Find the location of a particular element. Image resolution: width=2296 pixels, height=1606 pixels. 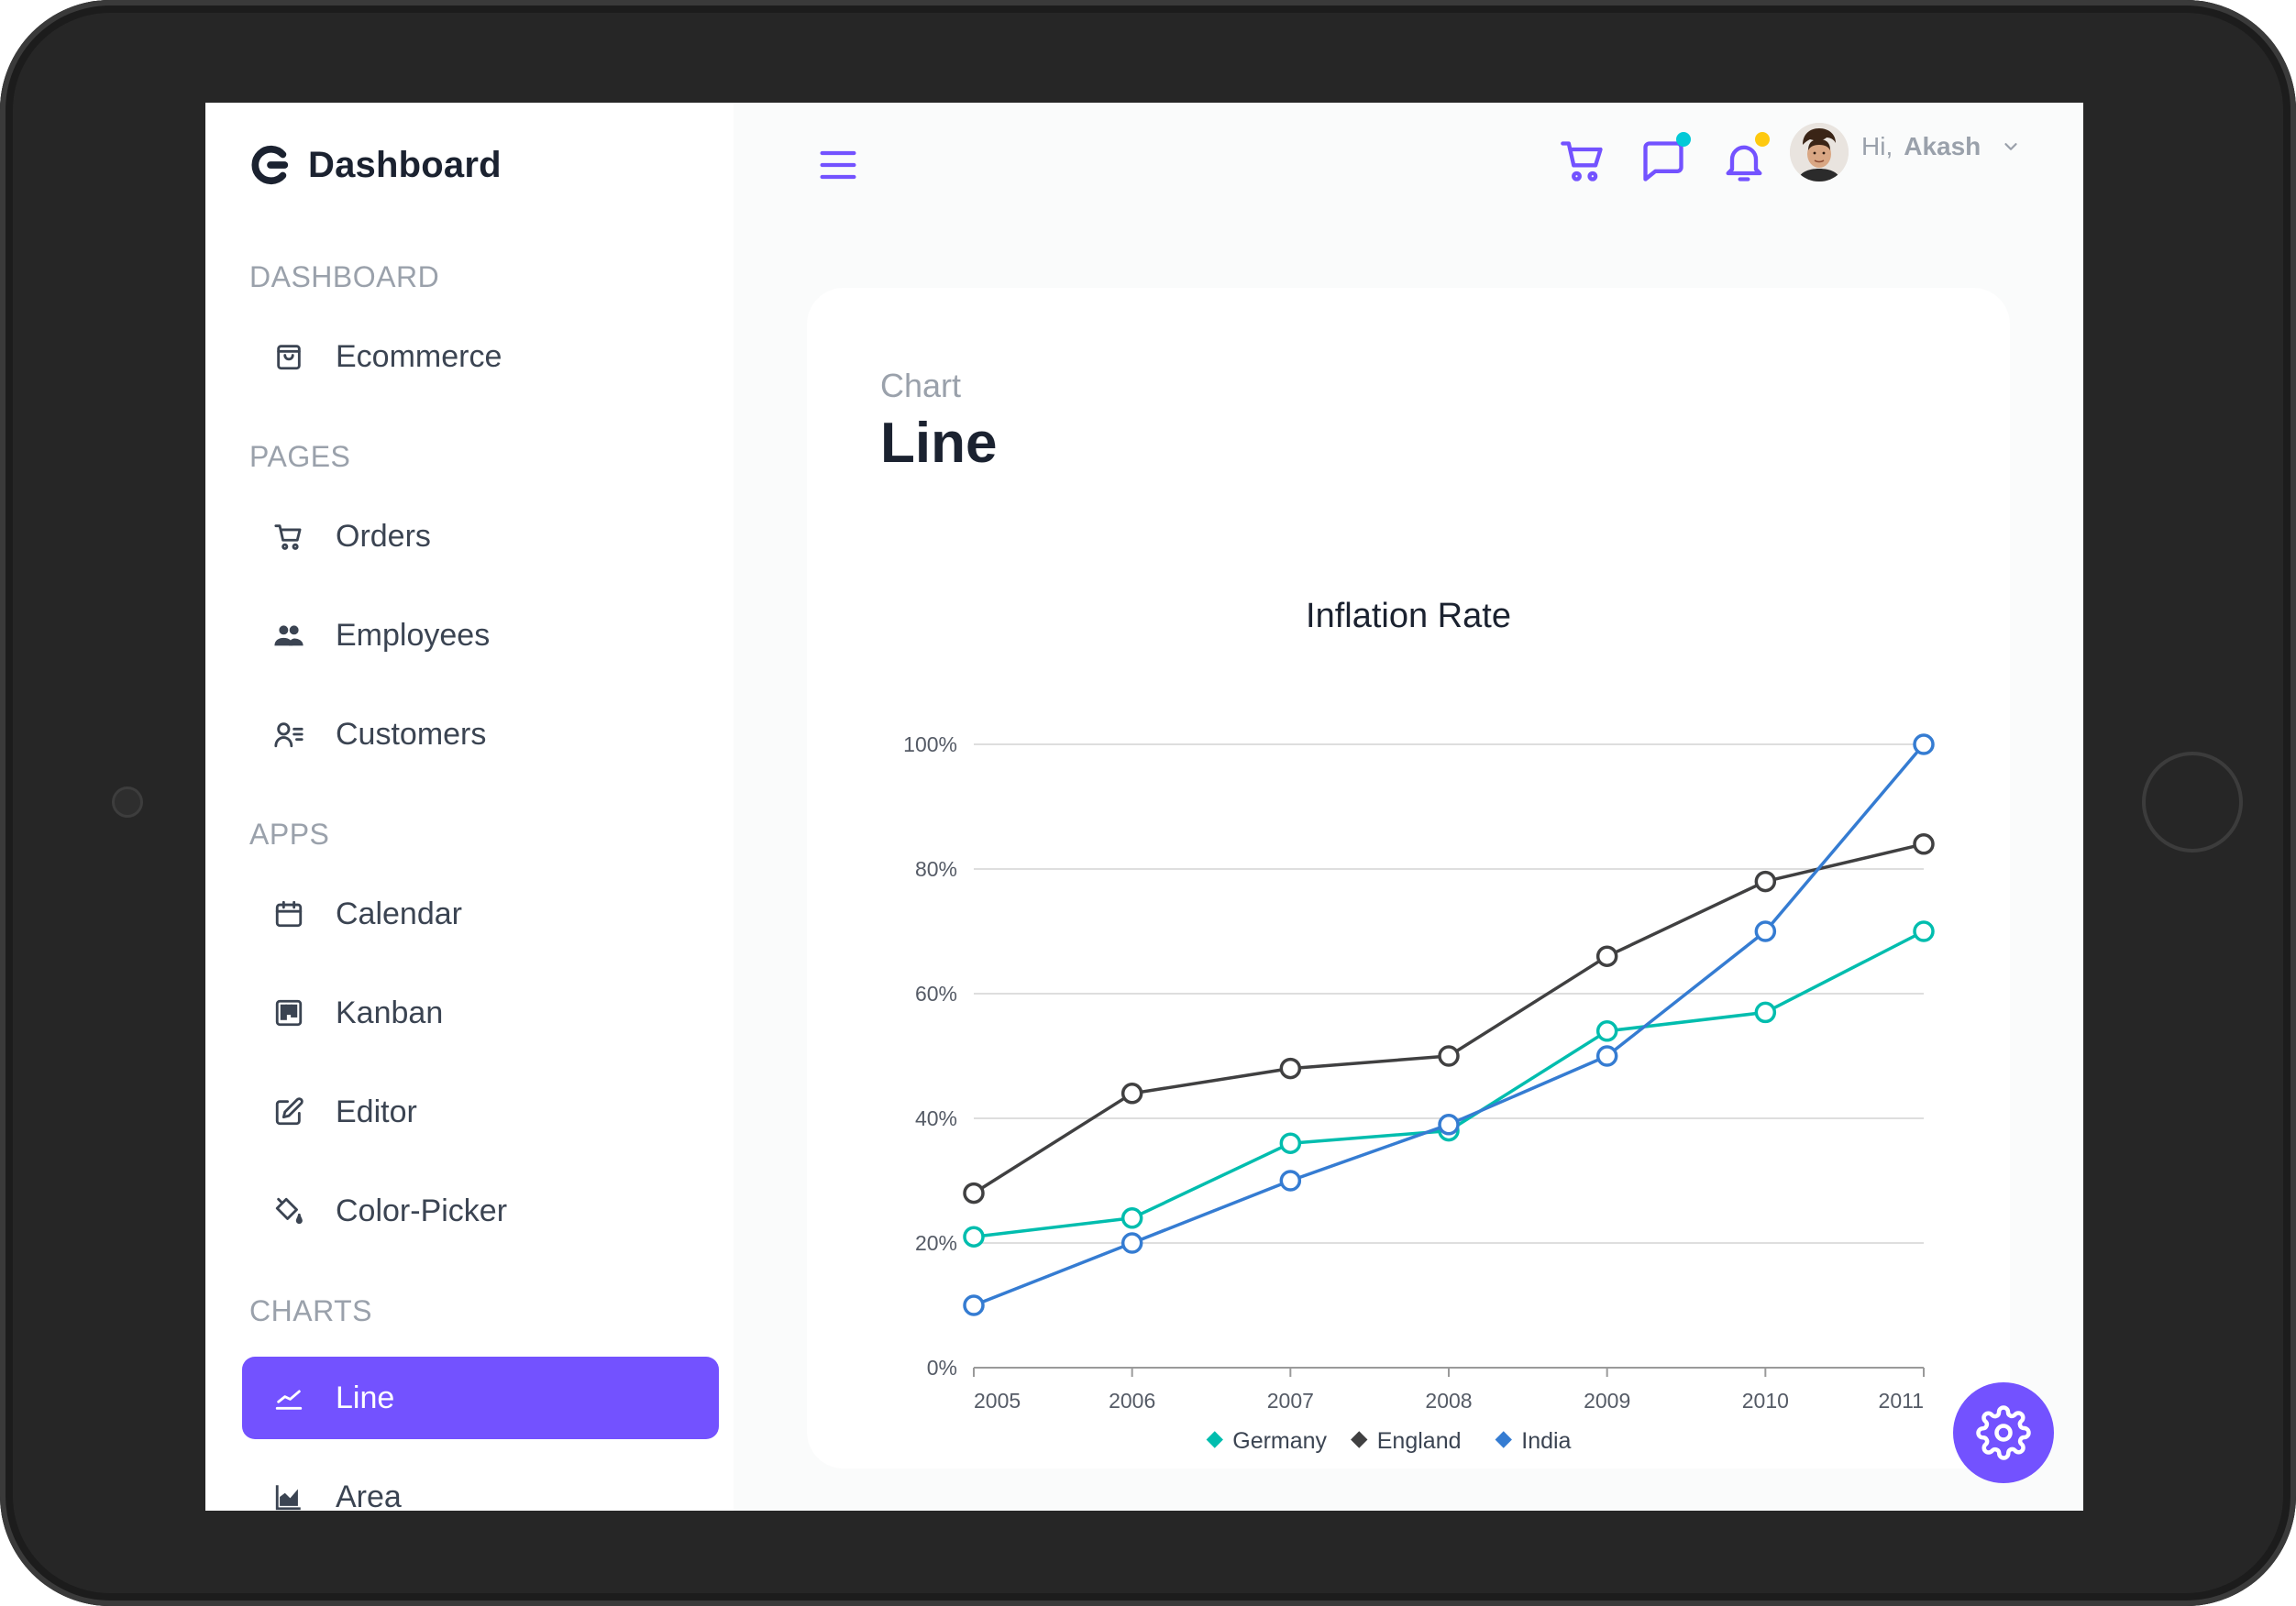

sidebar-item-label: Color-Picker is located at coordinates (422, 1210).